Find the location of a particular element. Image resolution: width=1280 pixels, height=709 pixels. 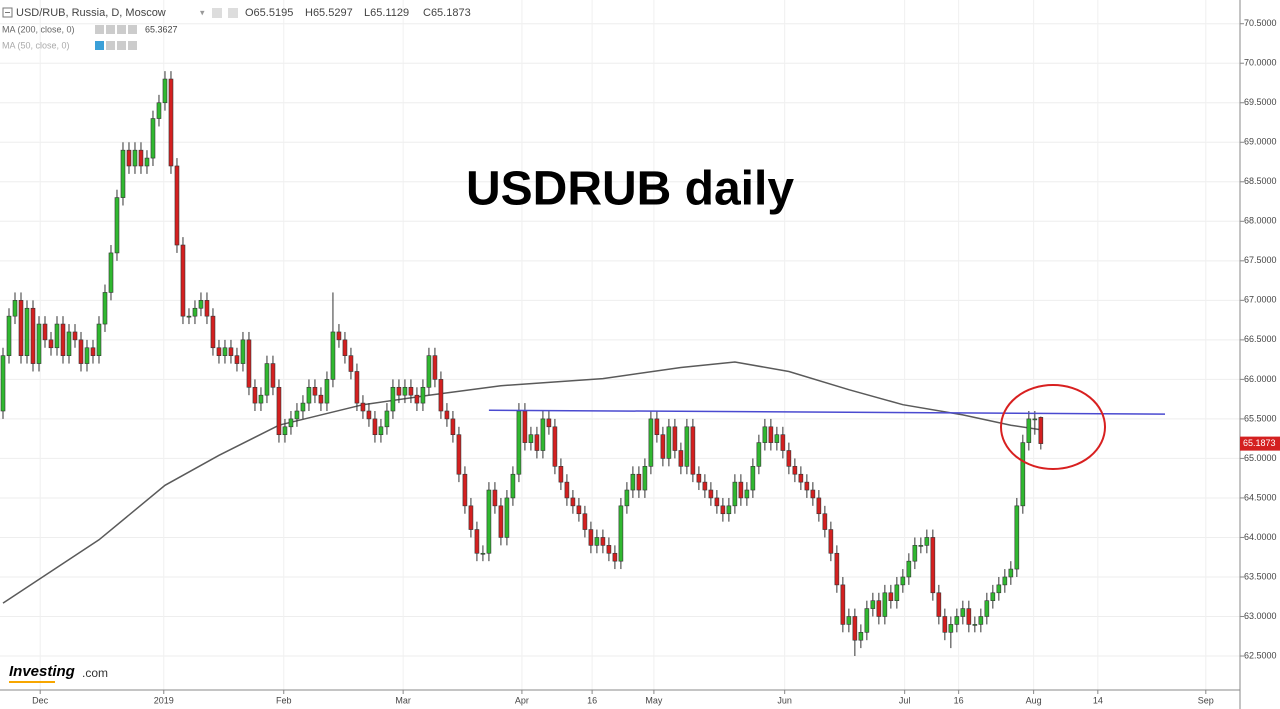

y-tick-label: 70.5000 is located at coordinates (1260, 23).